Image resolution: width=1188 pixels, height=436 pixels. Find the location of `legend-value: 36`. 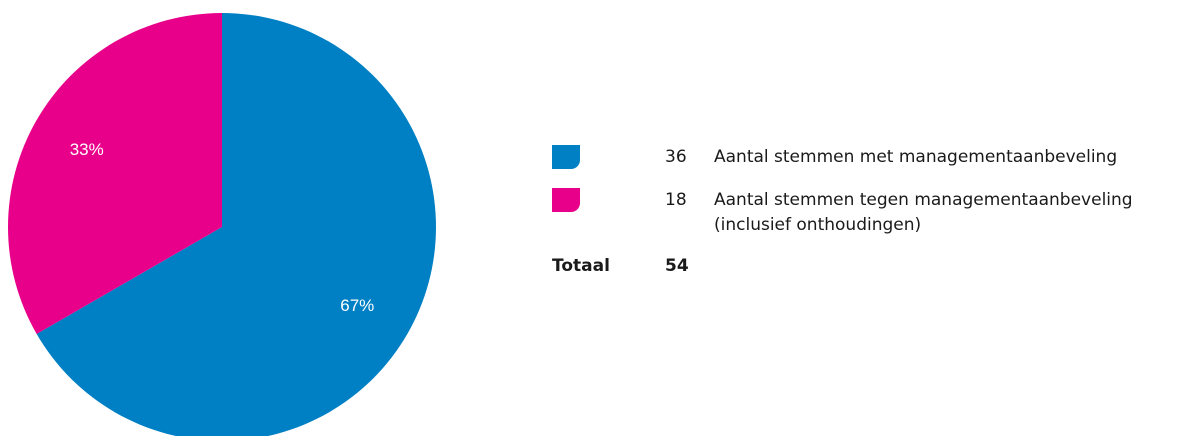

legend-value: 36 is located at coordinates (676, 157).